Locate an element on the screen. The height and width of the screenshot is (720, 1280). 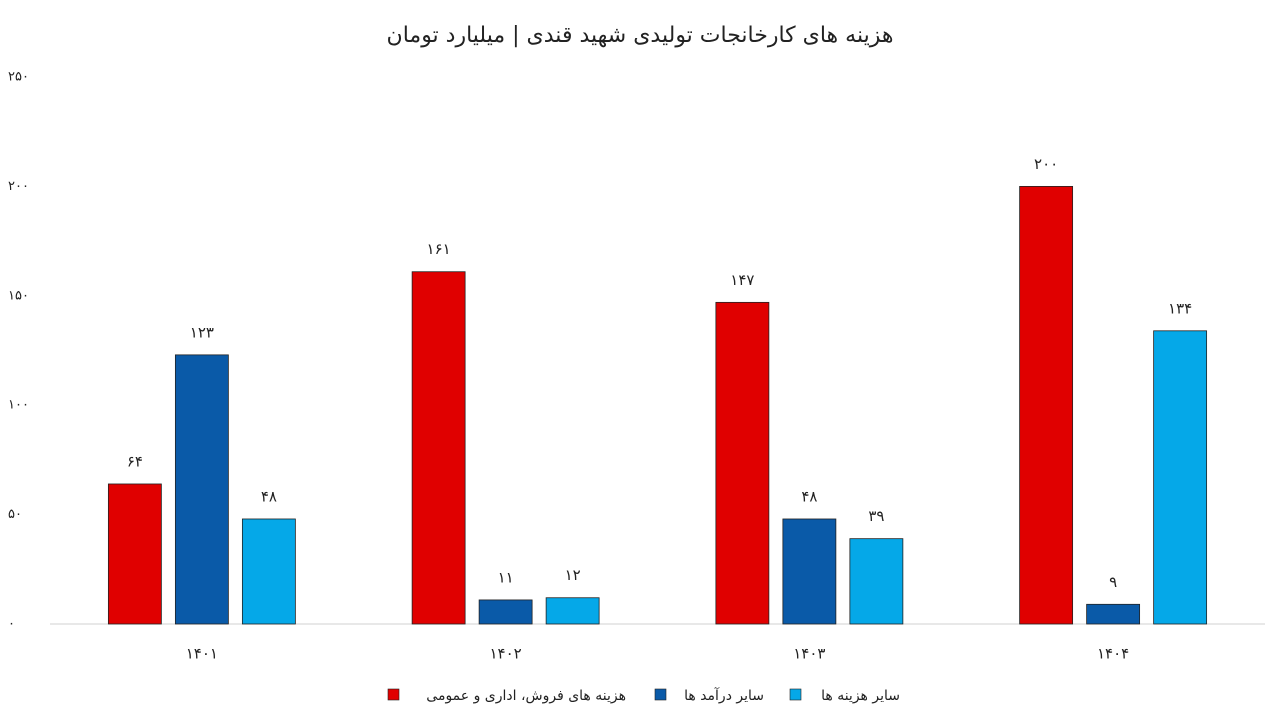
value-label: ۱۲ is located at coordinates (573, 575).